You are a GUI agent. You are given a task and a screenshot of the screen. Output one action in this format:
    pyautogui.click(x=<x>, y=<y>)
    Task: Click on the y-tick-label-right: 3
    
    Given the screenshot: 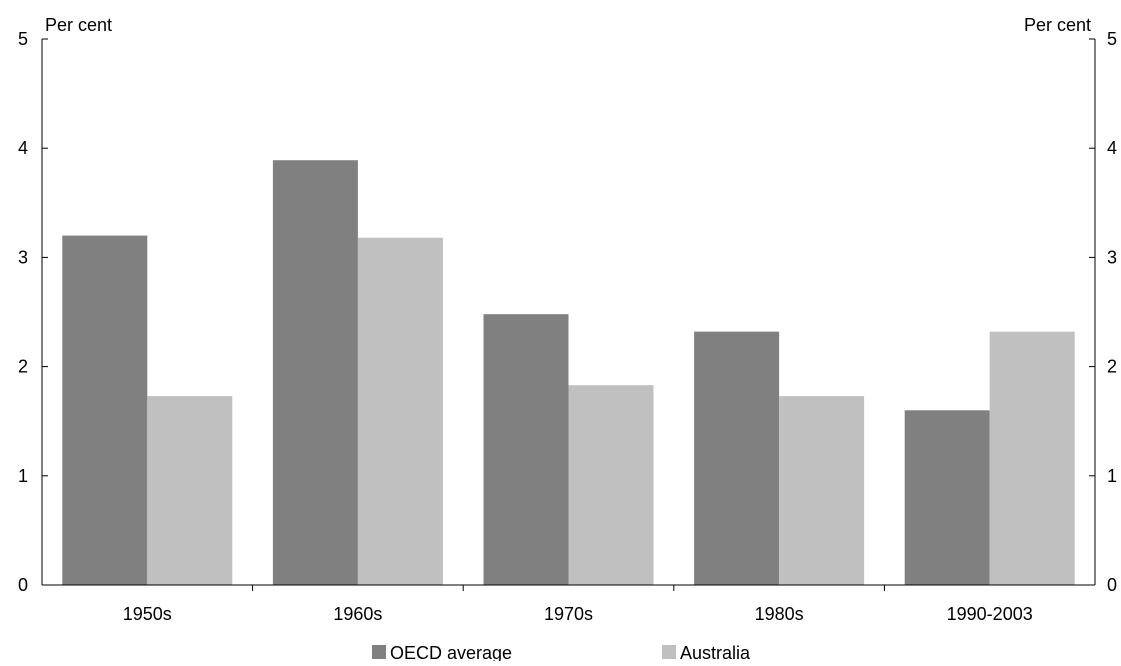 What is the action you would take?
    pyautogui.click(x=1112, y=257)
    